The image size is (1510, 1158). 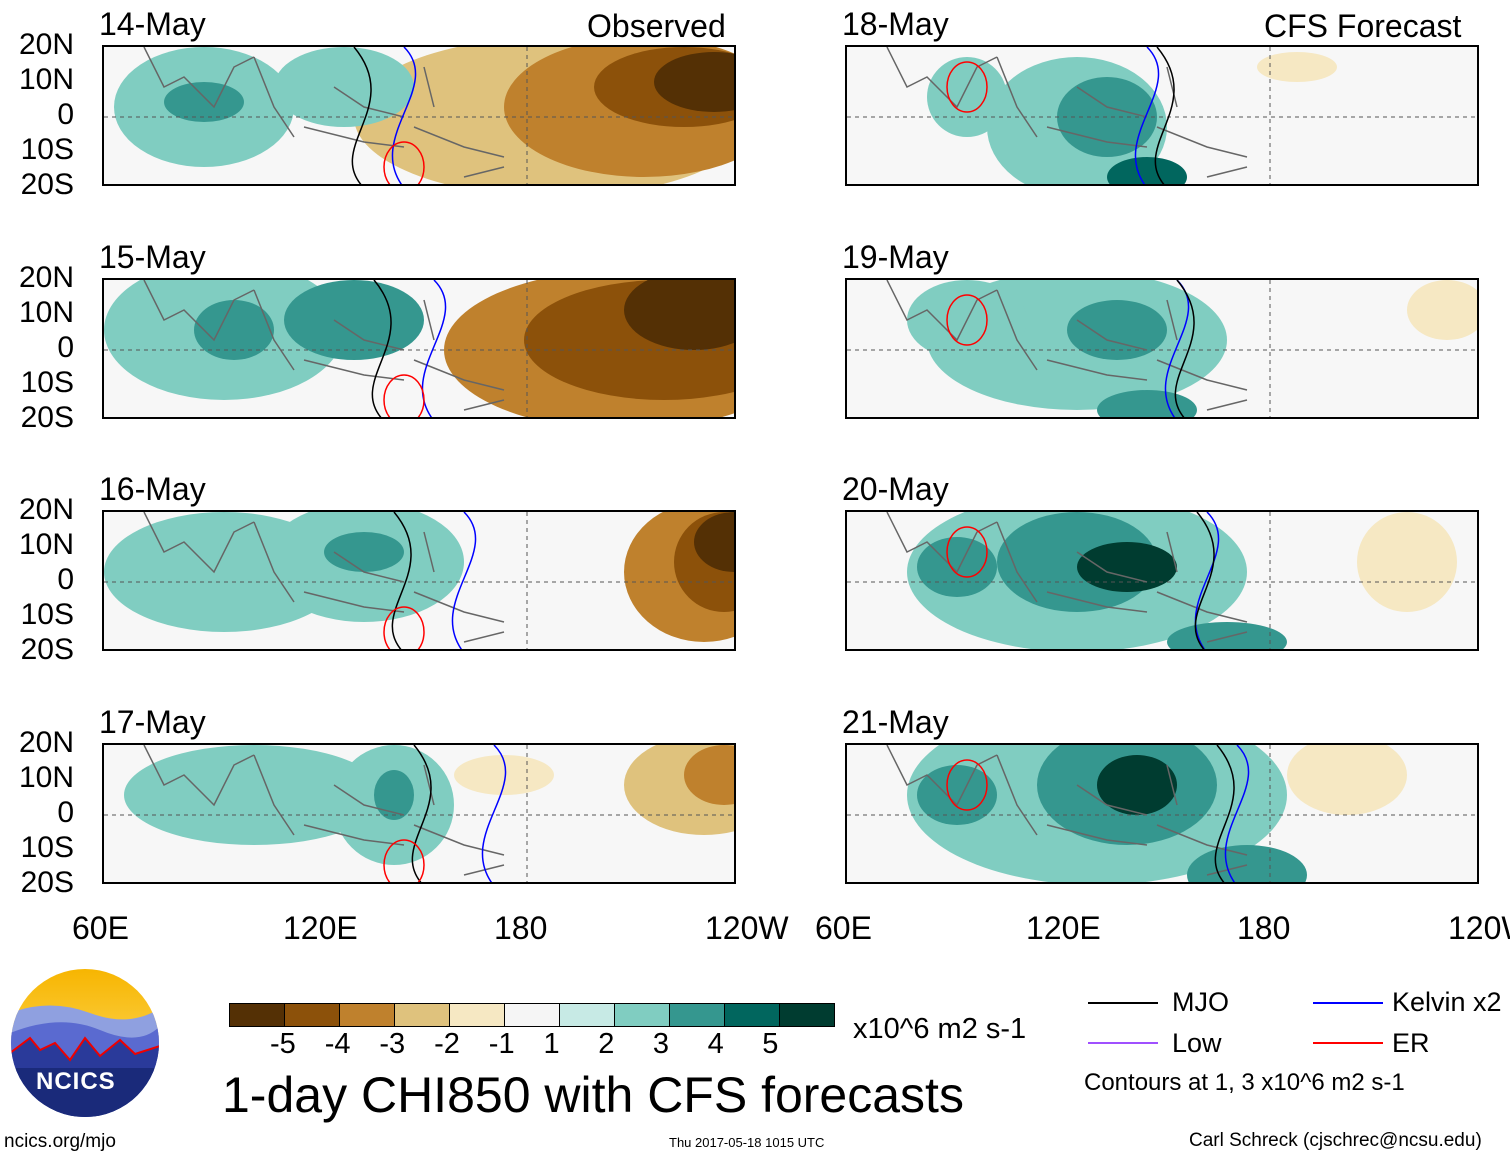 What do you see at coordinates (715, 1044) in the screenshot?
I see `colorbar-tick: 4` at bounding box center [715, 1044].